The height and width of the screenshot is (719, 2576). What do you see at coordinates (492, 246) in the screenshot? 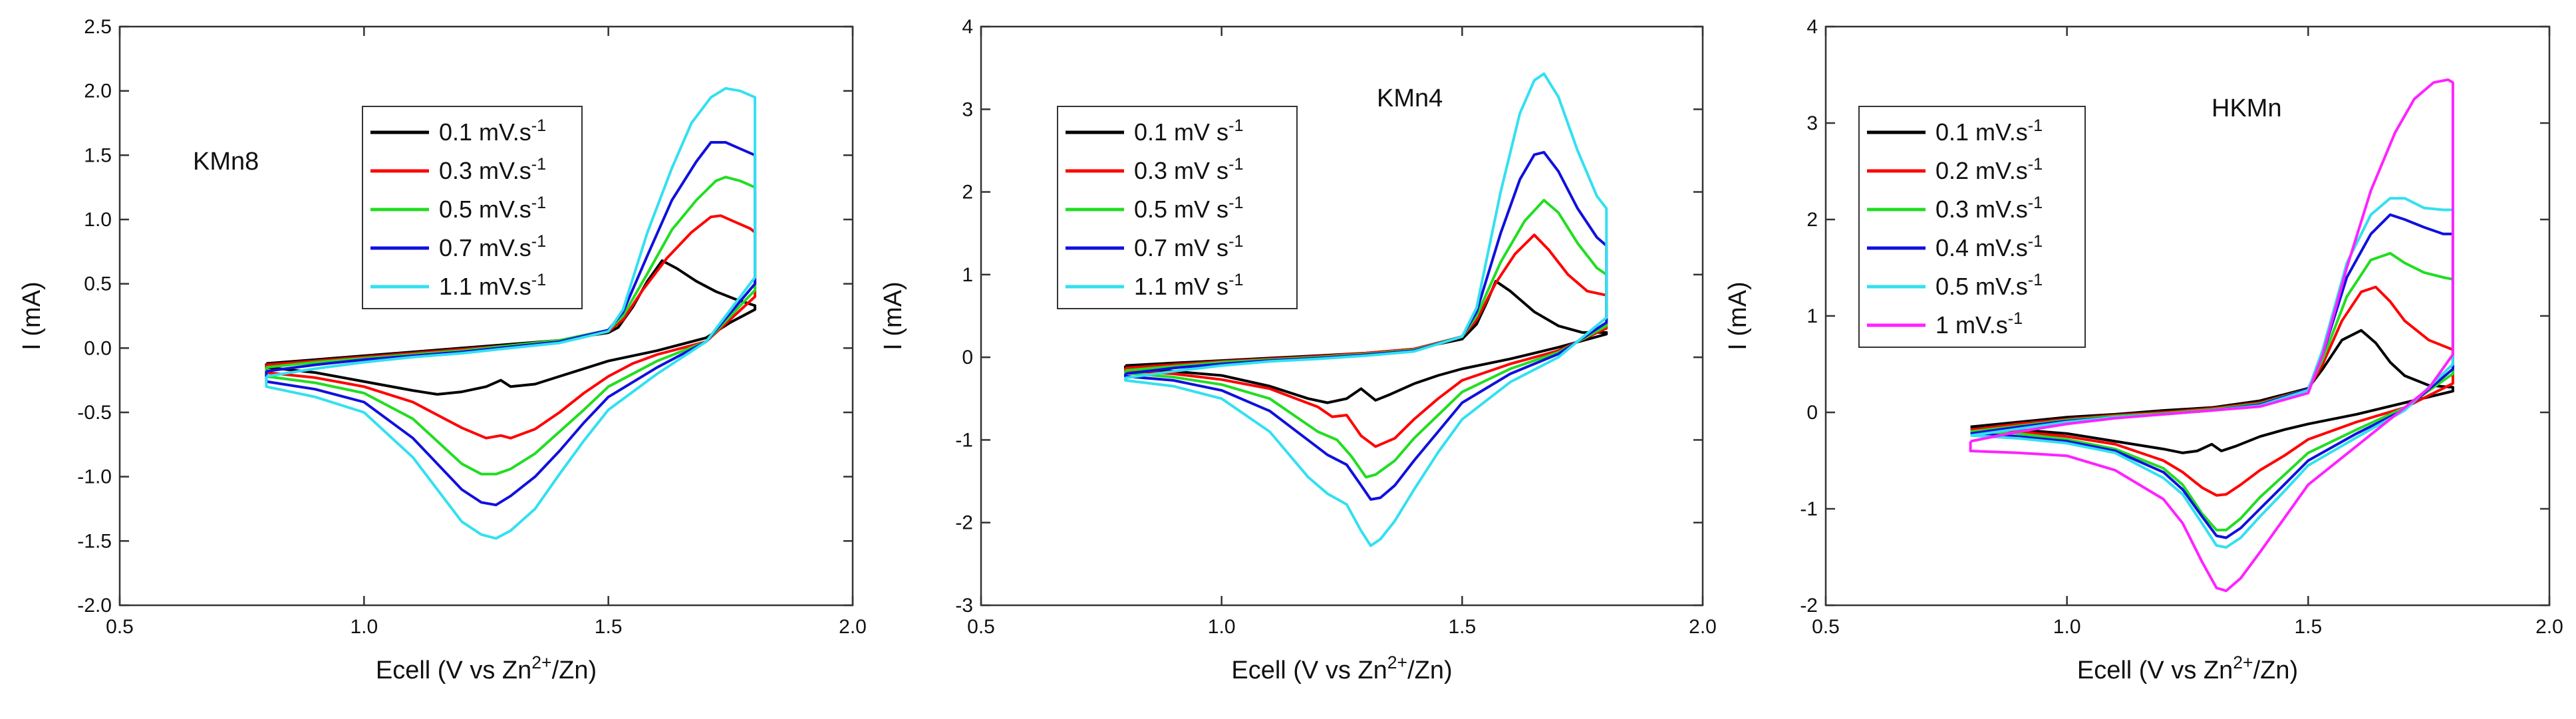
I see `legend-label: 0.7 mV.s-1` at bounding box center [492, 246].